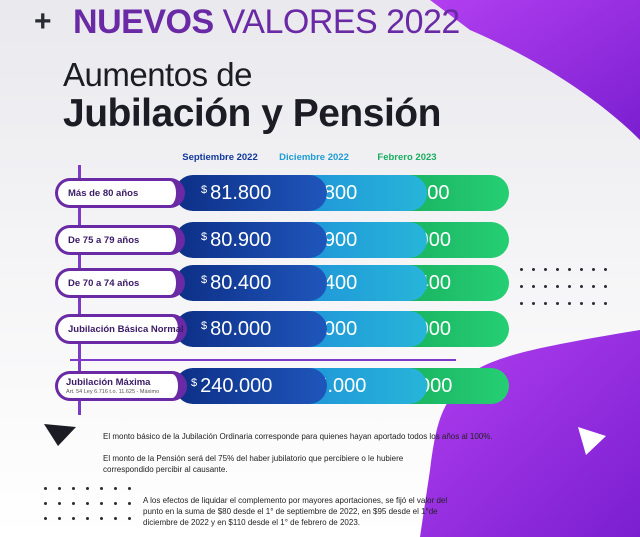 Image resolution: width=640 pixels, height=537 pixels. I want to click on headline-bold: NUEVOS, so click(143, 21).